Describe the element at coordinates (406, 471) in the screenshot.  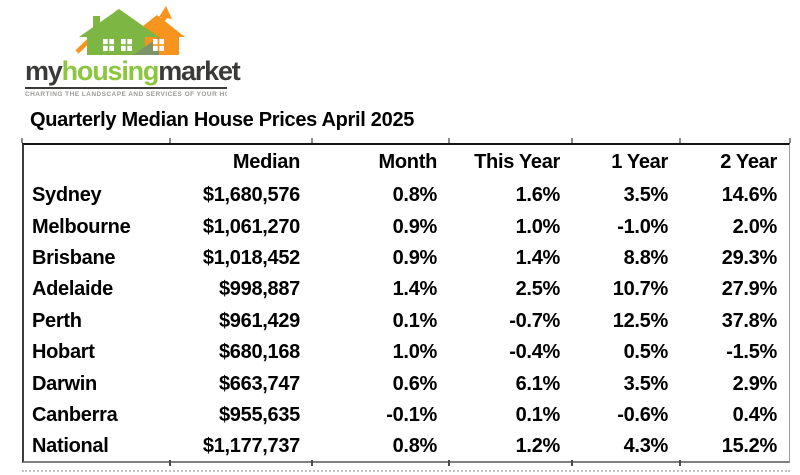
I see `cropped-gridline` at that location.